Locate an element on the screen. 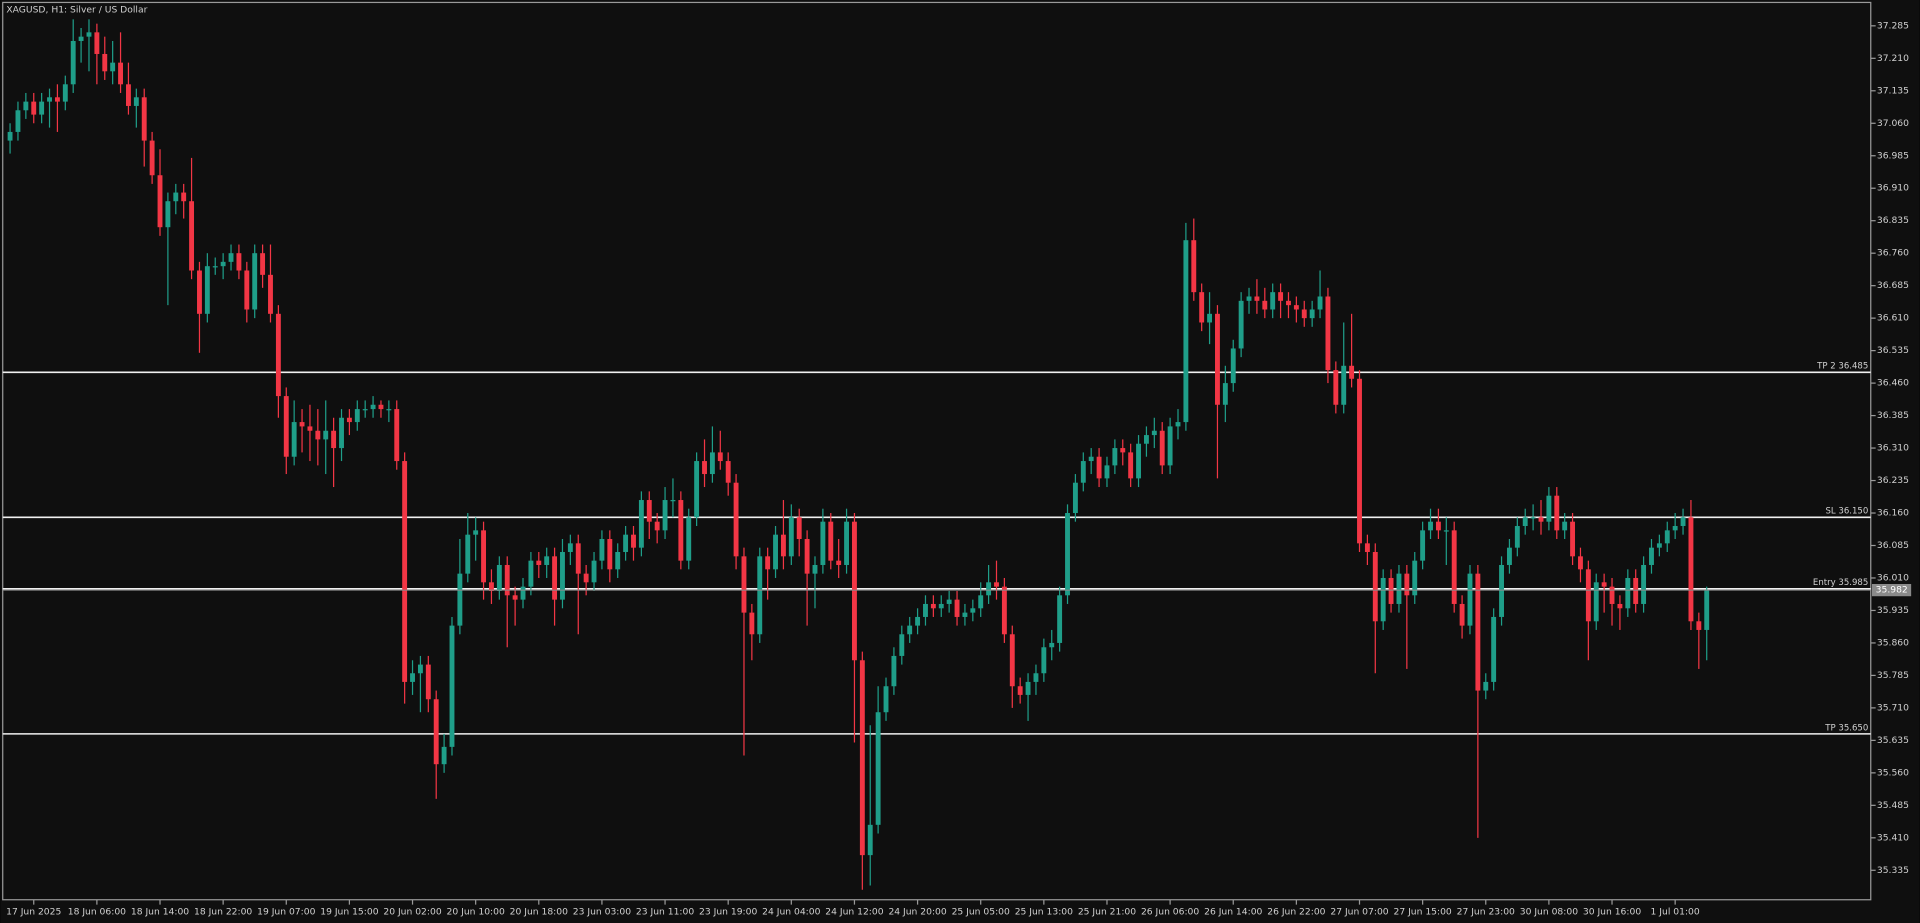  y-tick-label: 36.835 is located at coordinates (1893, 220).